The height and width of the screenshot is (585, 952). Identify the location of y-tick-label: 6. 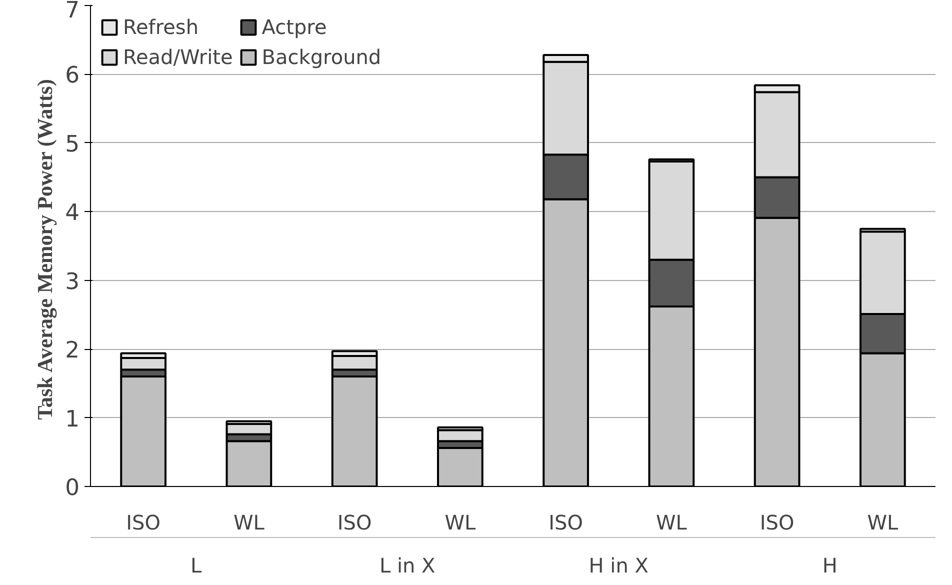
(72, 75).